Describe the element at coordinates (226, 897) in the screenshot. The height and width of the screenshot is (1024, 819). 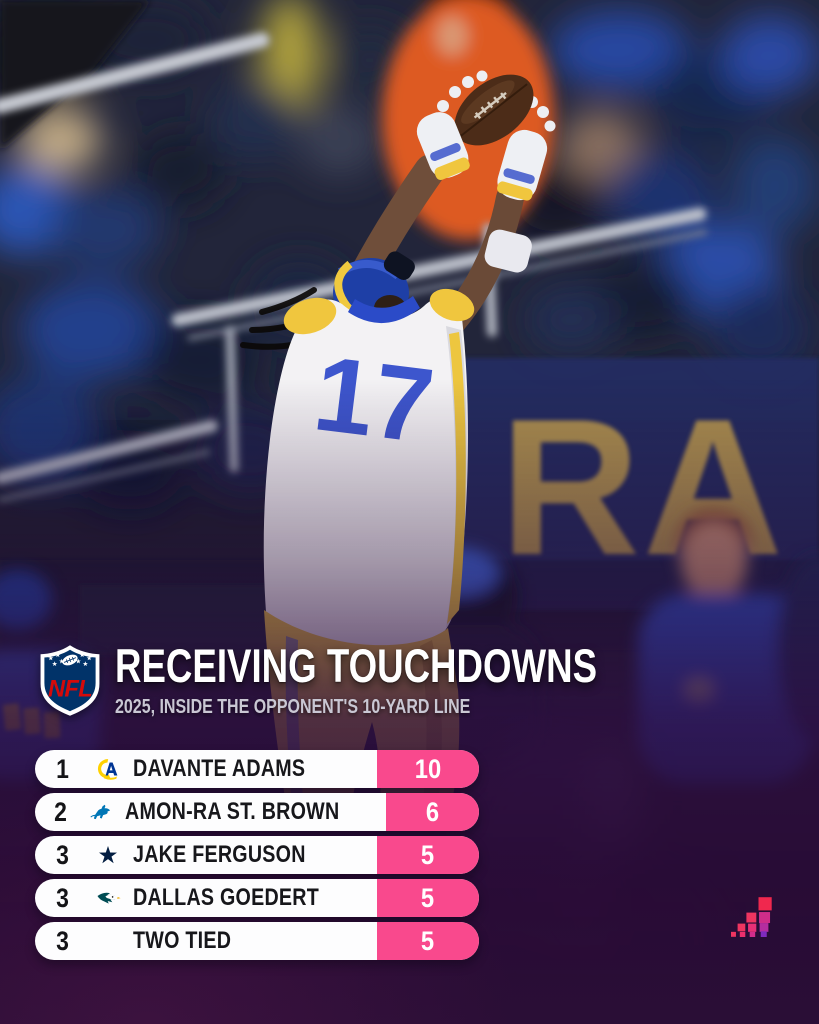
I see `player-name: DALLAS GOEDERT` at that location.